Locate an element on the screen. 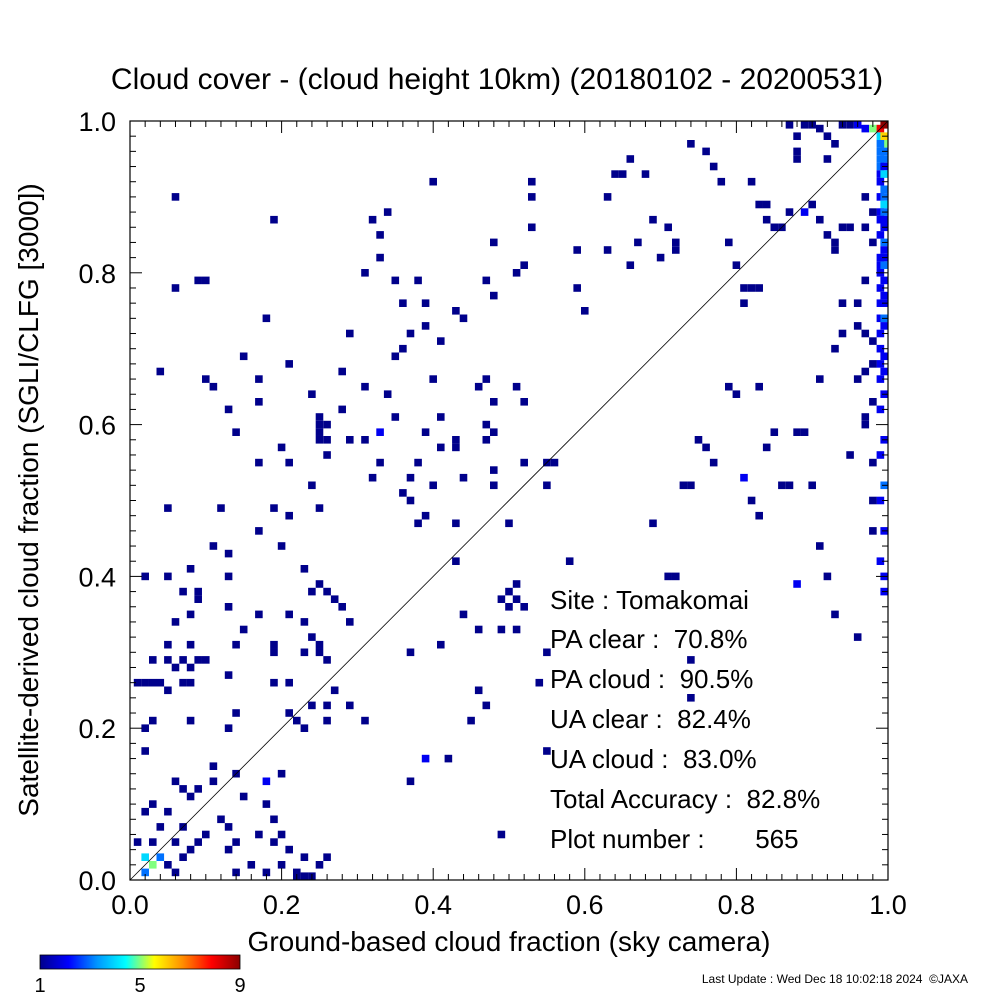  y-tick-label: 1.0 is located at coordinates (97, 122).